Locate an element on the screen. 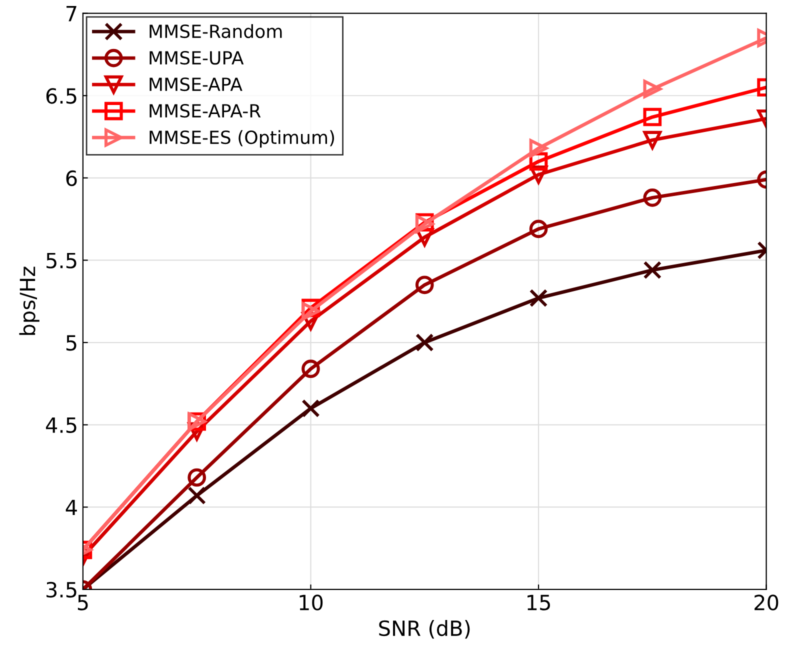  legend-label: MMSE-UPA is located at coordinates (197, 57).